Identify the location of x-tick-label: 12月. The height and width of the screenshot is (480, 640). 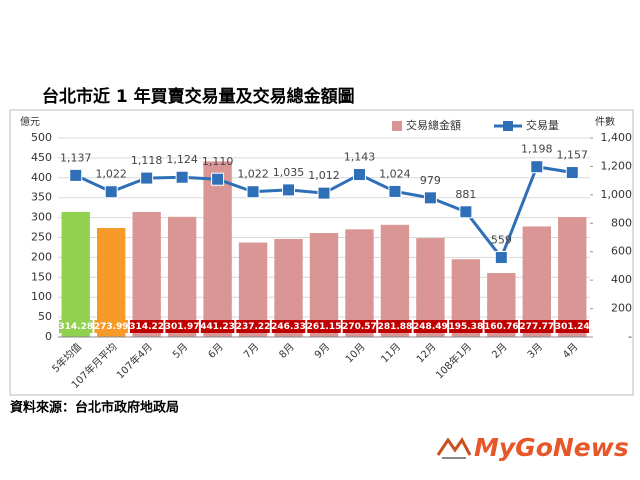
(426, 353).